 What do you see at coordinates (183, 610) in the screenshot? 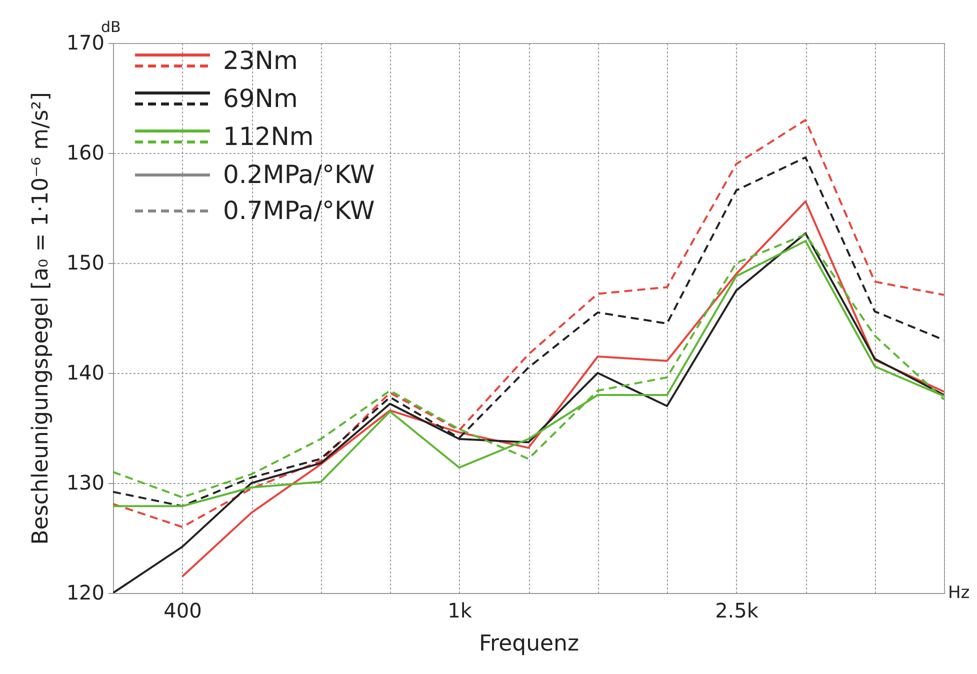
I see `x-tick-label: 400` at bounding box center [183, 610].